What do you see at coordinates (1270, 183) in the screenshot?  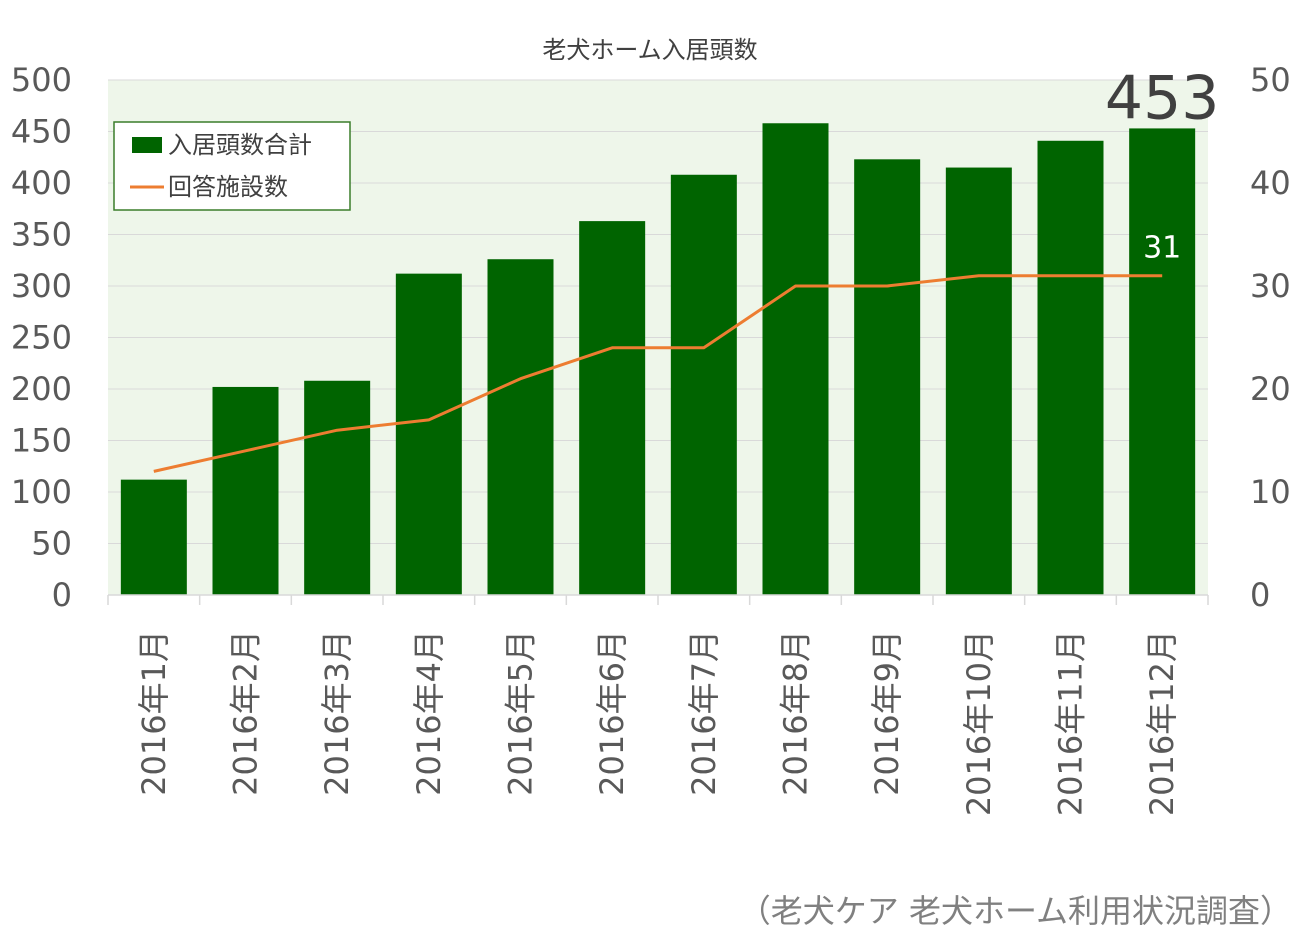 I see `y-right-tick-label: 40` at bounding box center [1270, 183].